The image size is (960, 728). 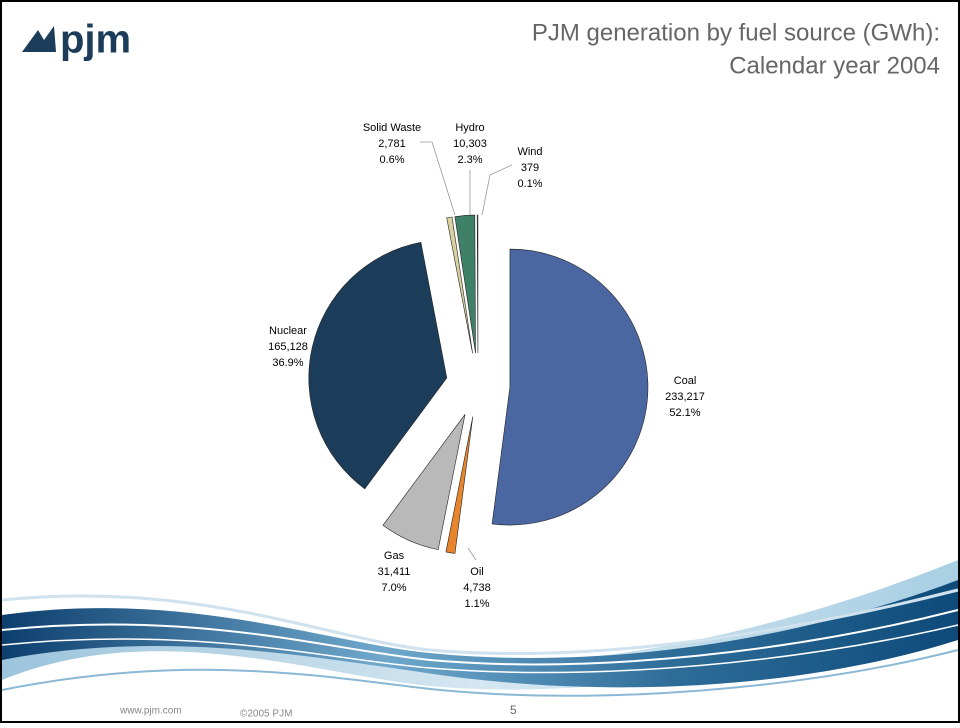 What do you see at coordinates (288, 347) in the screenshot?
I see `slice-value-label: 165,128` at bounding box center [288, 347].